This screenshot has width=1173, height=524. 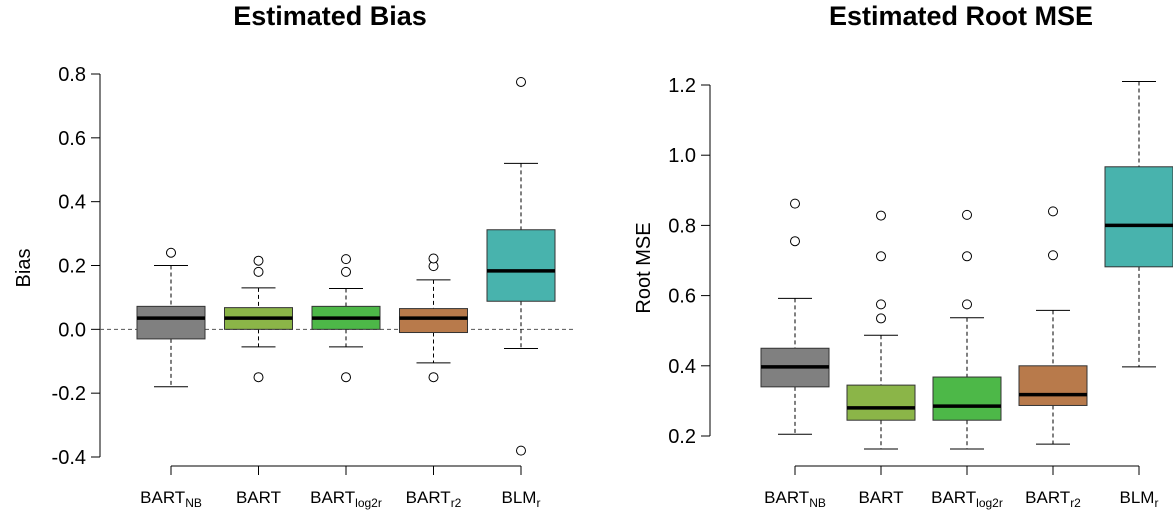 I want to click on y-tick-label: 1.0, so click(x=682, y=156).